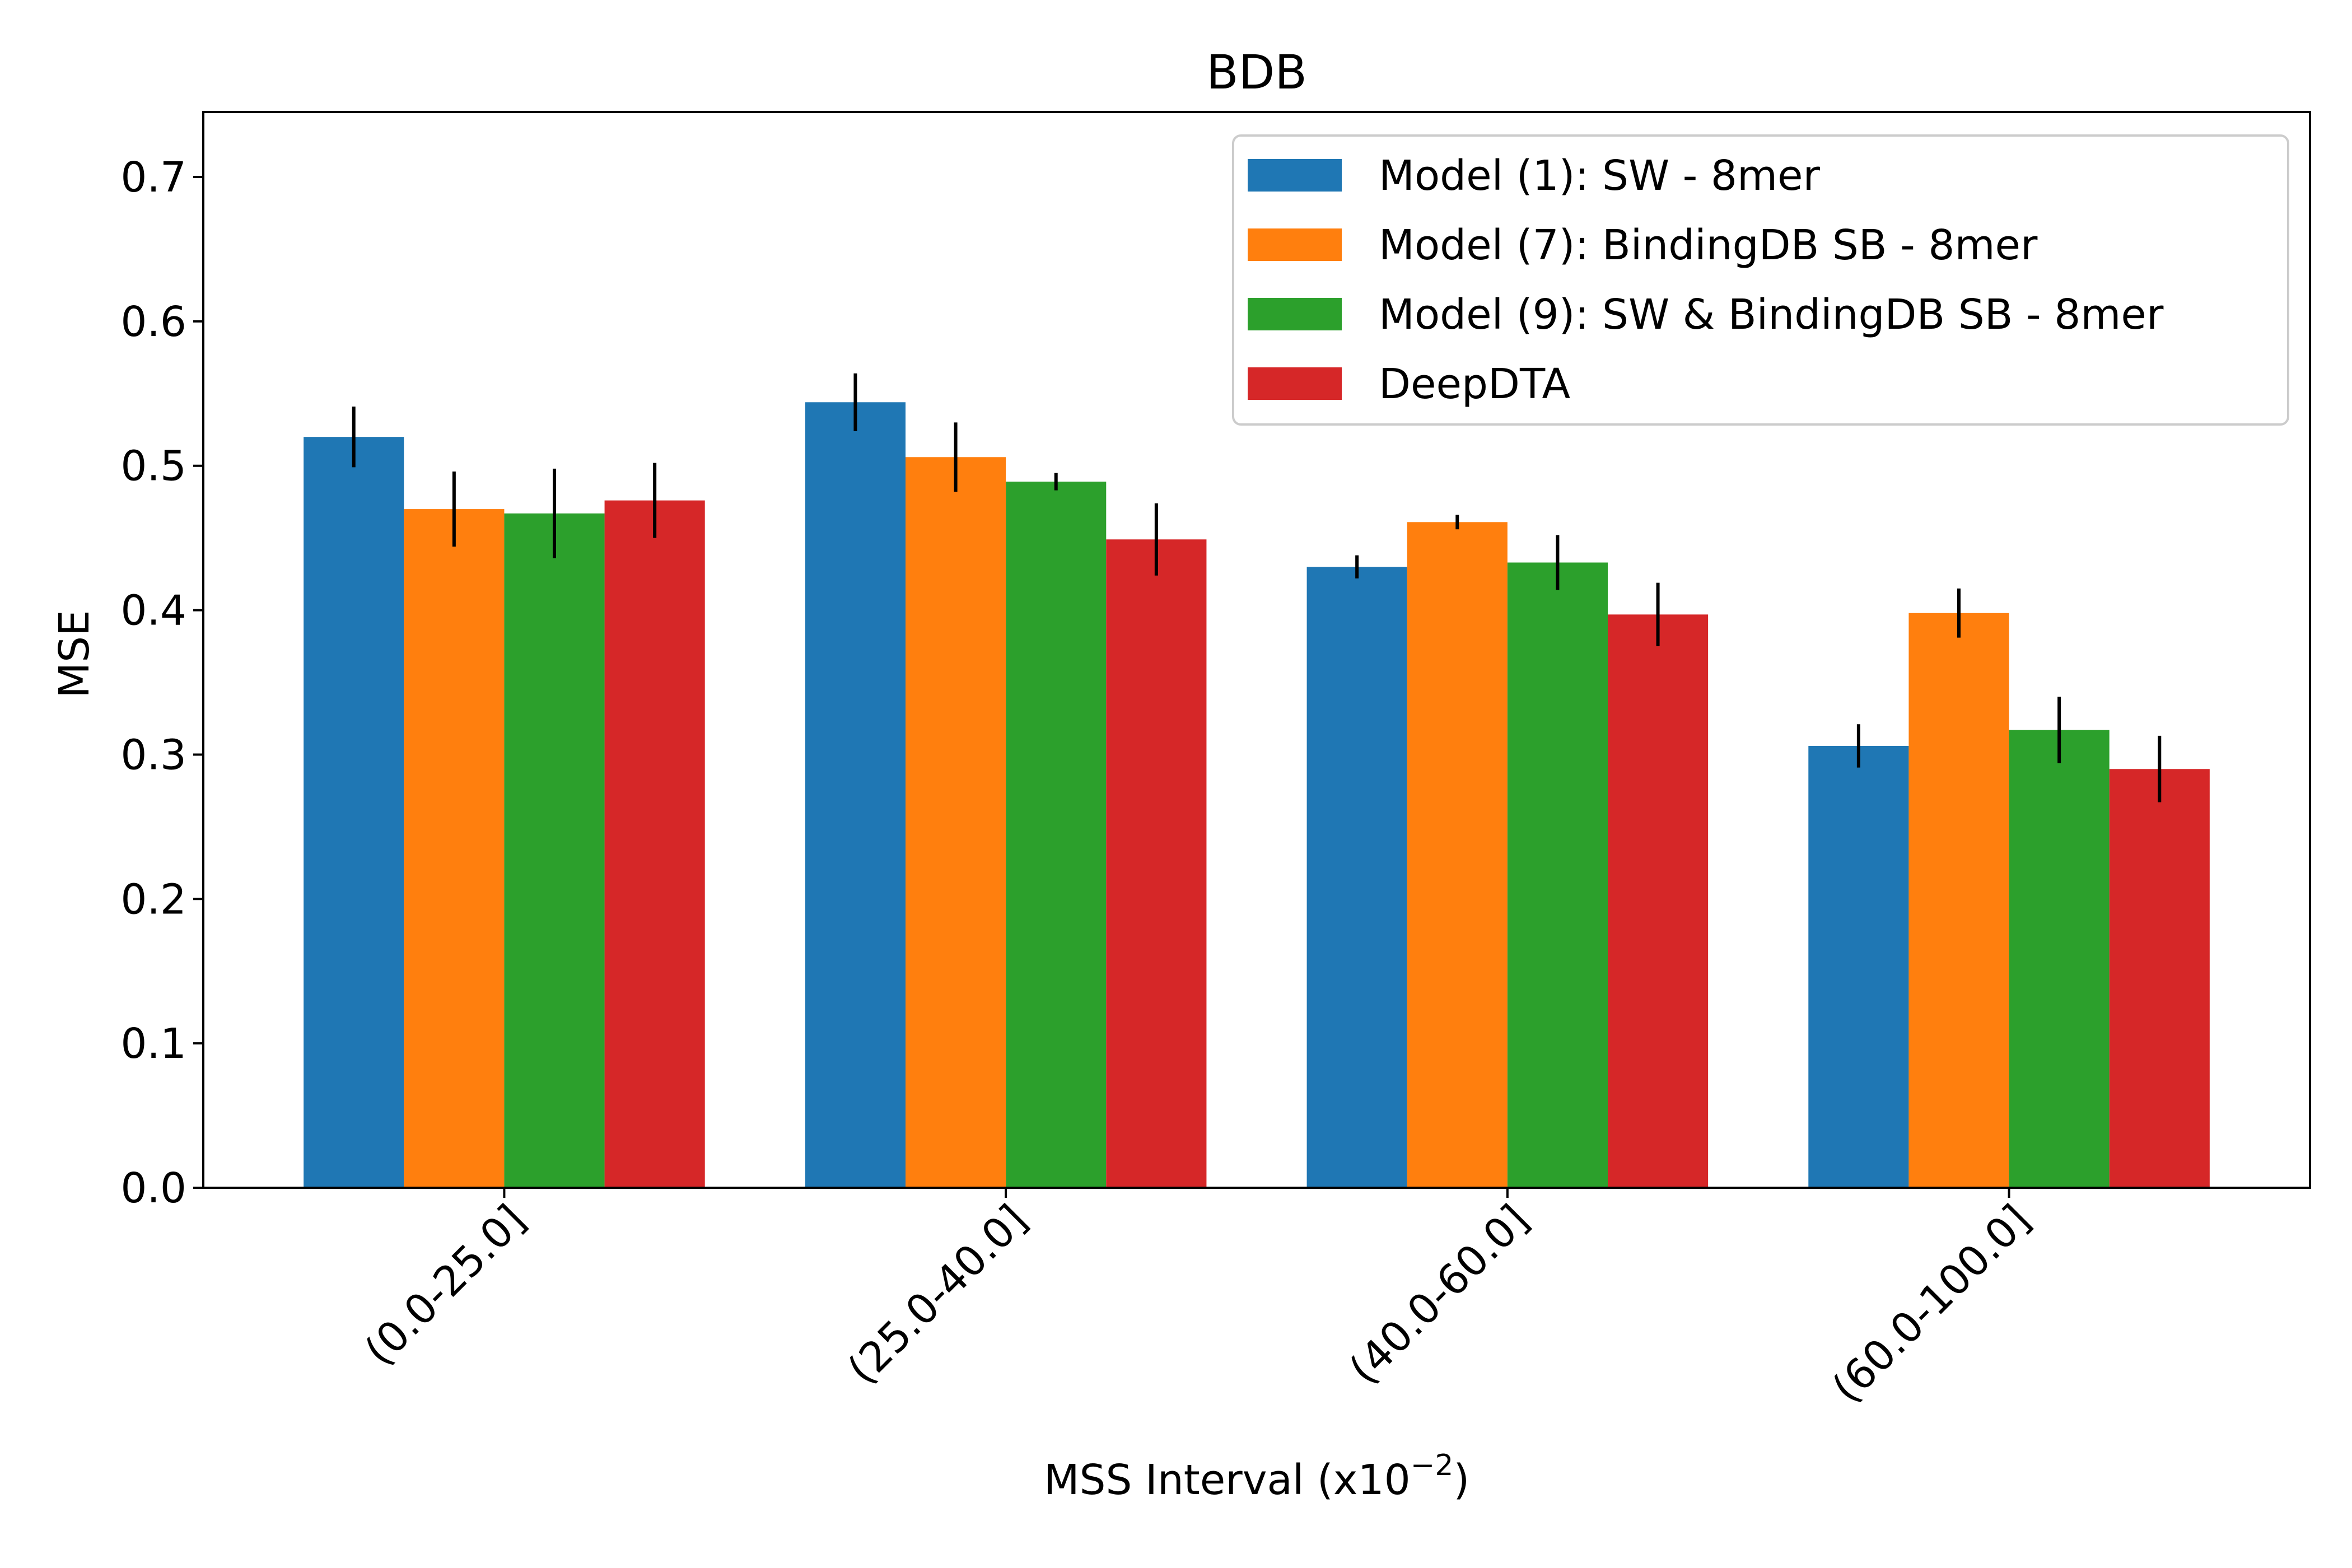 The height and width of the screenshot is (1568, 2352). Describe the element at coordinates (153, 611) in the screenshot. I see `y-tick-label: 0.4` at that location.